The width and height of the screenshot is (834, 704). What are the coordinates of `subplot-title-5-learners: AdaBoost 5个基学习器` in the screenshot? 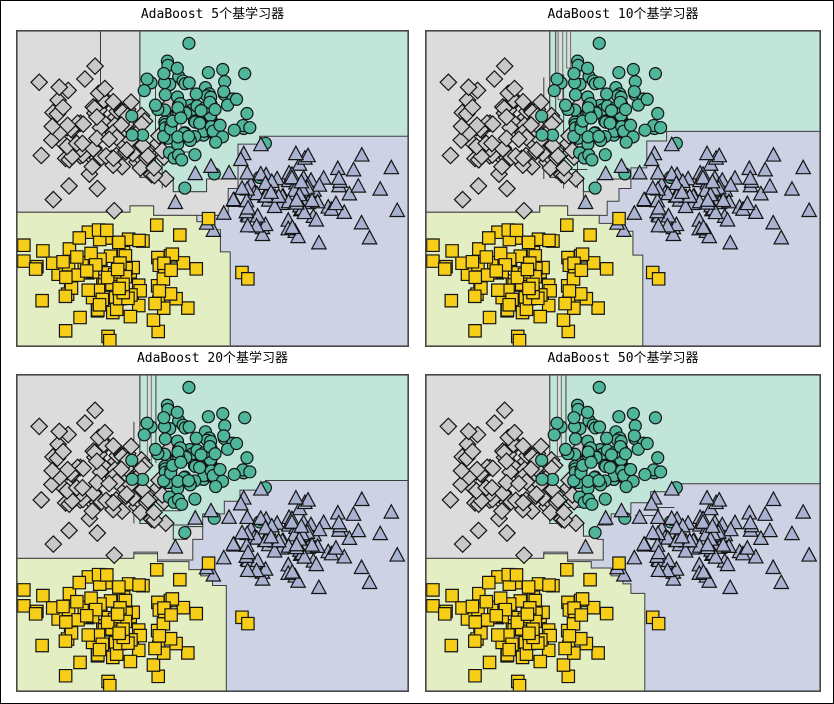 It's located at (212, 14).